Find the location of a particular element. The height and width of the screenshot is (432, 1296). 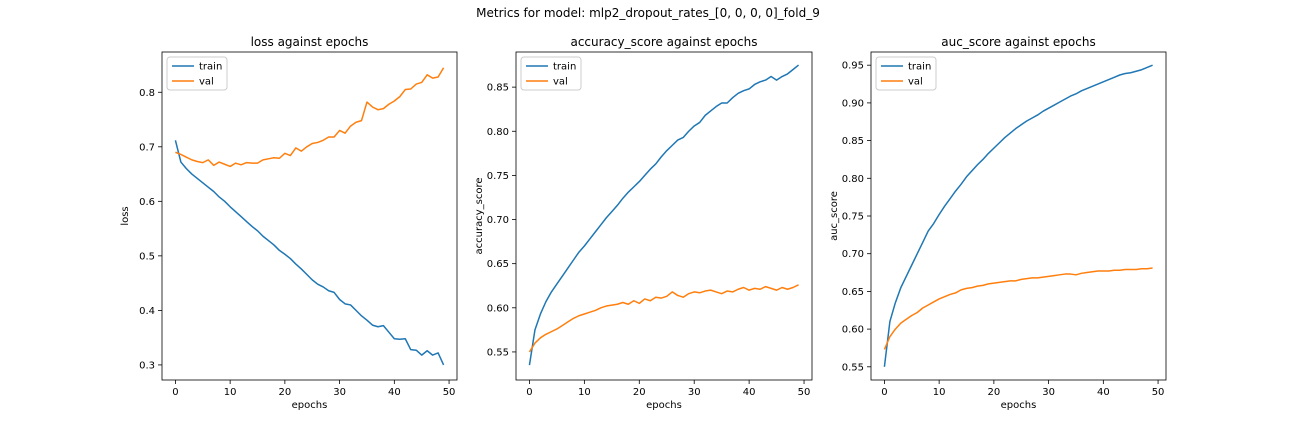

y-axis-label: accuracy_score is located at coordinates (479, 216).